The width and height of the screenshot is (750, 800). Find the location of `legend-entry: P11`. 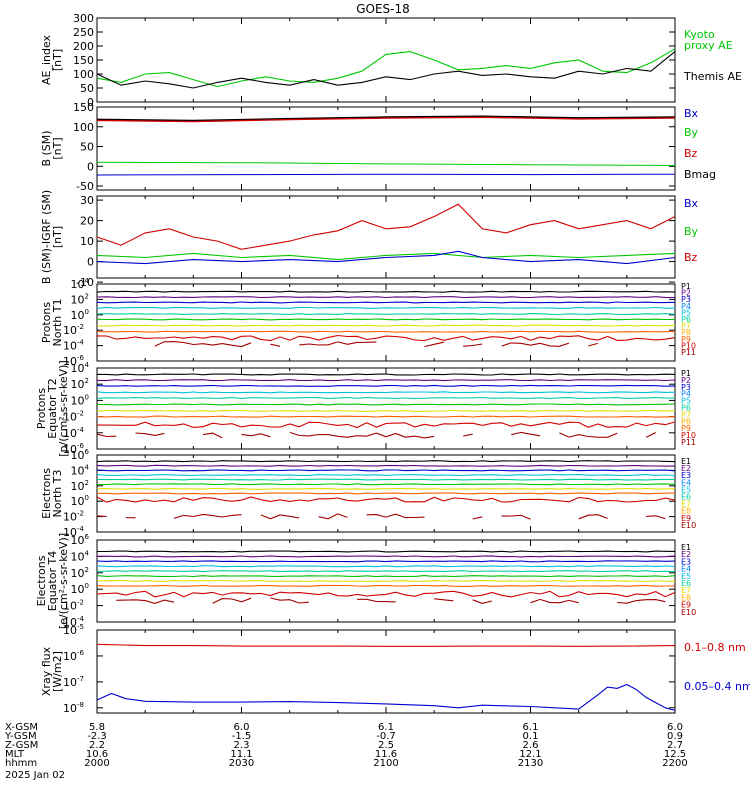

legend-entry: P11 is located at coordinates (688, 442).